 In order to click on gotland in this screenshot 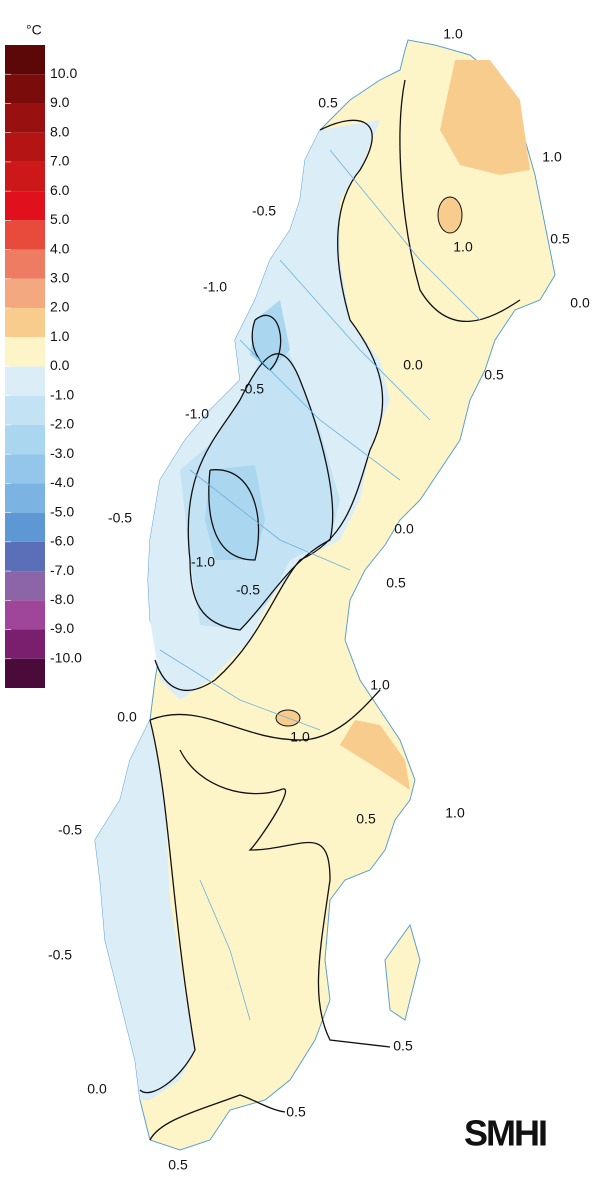, I will do `click(402, 972)`.